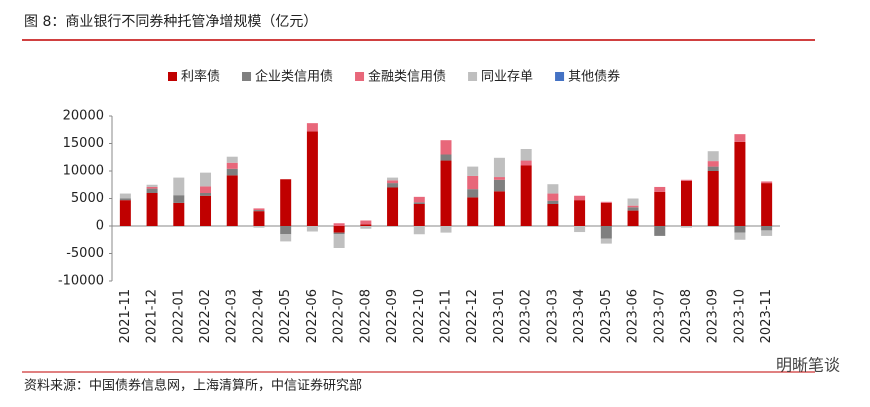  What do you see at coordinates (579, 316) in the screenshot?
I see `x-tick-label: 2023-04` at bounding box center [579, 316].